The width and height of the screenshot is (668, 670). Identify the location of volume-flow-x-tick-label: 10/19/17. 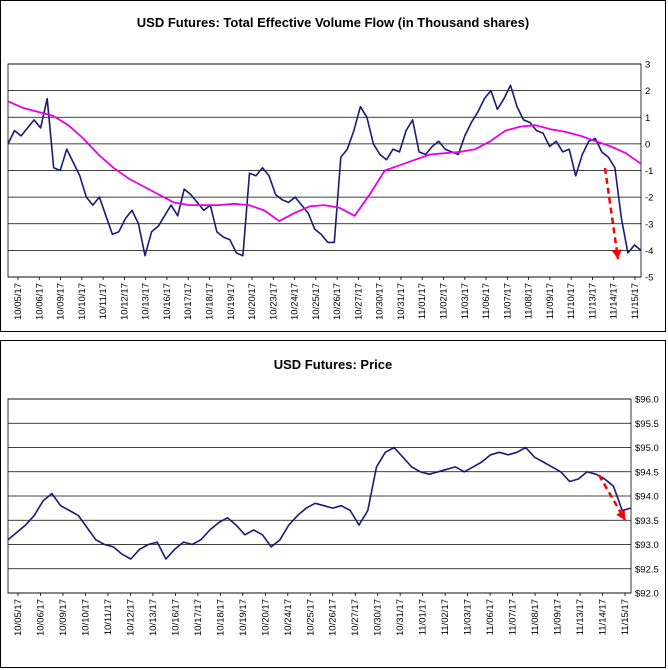
(231, 301).